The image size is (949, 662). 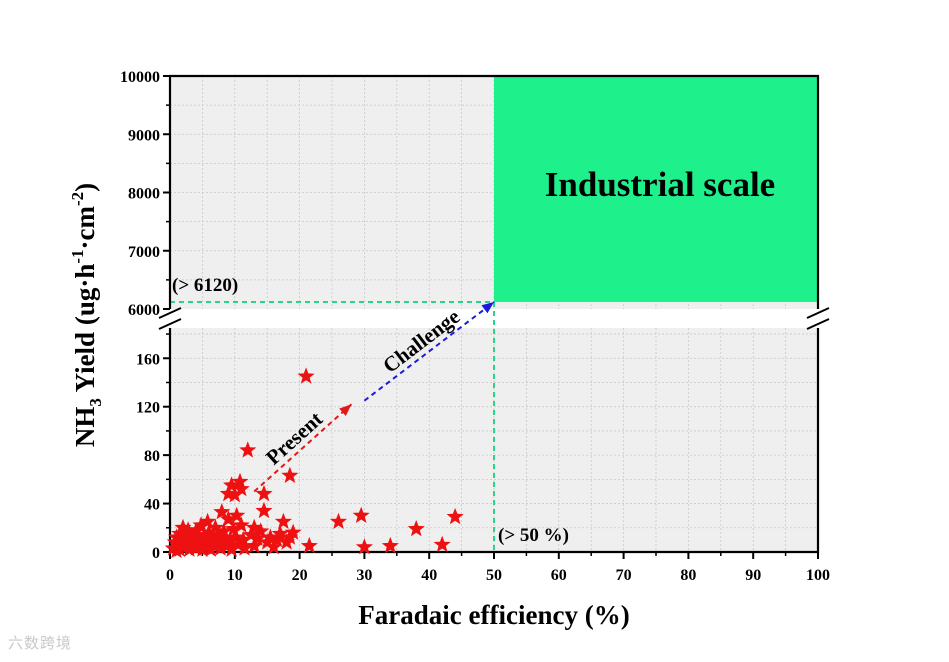 What do you see at coordinates (40, 643) in the screenshot?
I see `watermark: 六数跨境` at bounding box center [40, 643].